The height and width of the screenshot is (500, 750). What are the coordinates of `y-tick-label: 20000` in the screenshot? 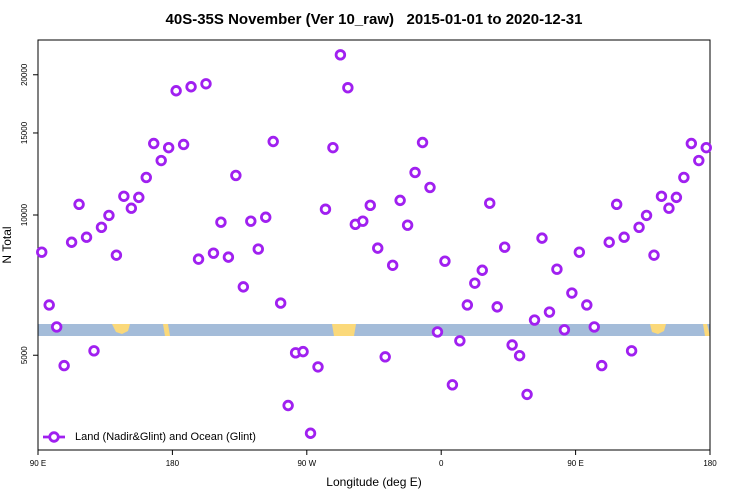 It's located at (24, 74).